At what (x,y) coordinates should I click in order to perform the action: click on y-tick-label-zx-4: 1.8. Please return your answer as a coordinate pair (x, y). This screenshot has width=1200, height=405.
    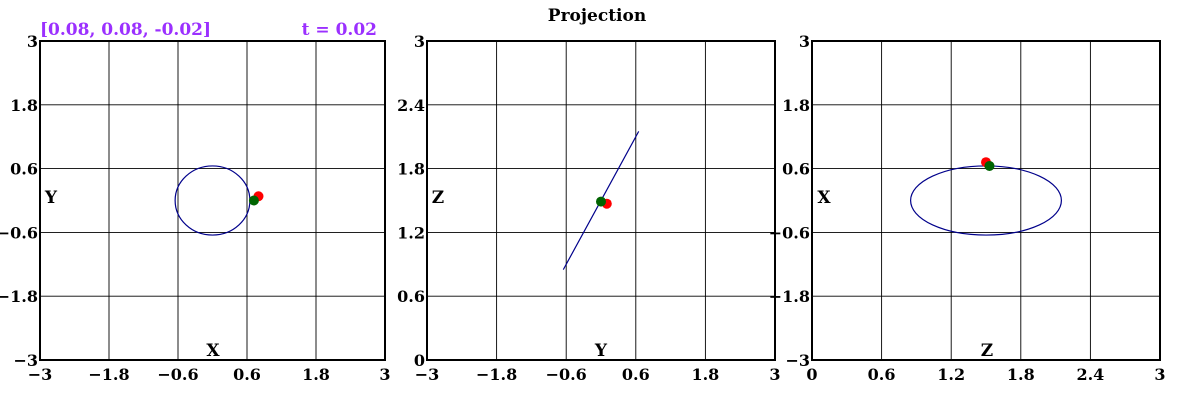
    Looking at the image, I should click on (796, 105).